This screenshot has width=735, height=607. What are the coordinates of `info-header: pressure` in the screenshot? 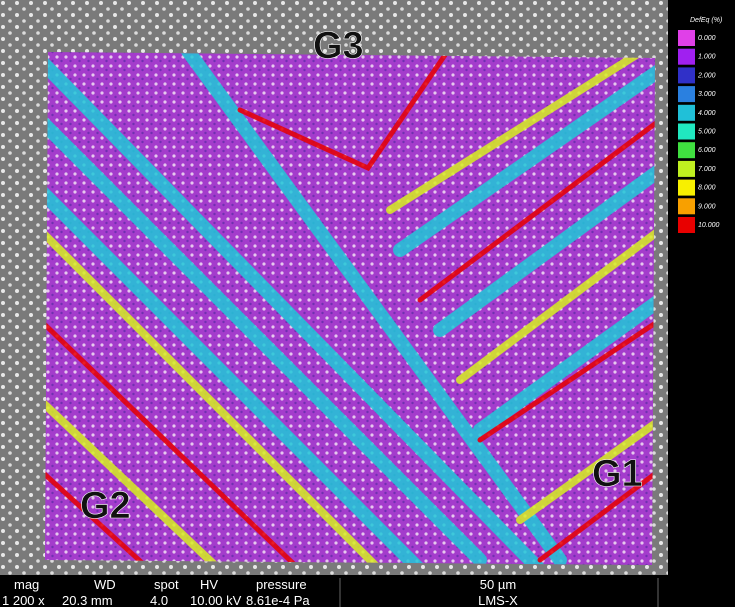 It's located at (281, 584).